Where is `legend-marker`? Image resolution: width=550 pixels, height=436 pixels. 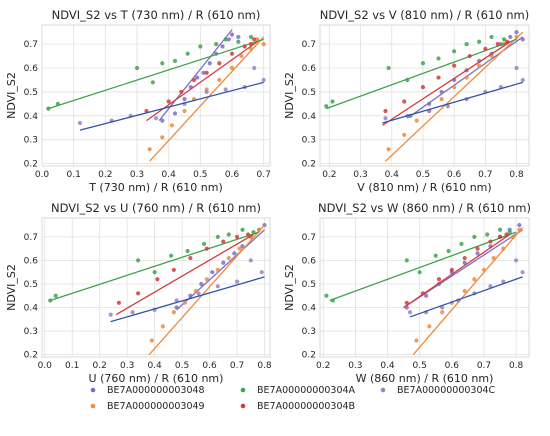 legend-marker is located at coordinates (93, 406).